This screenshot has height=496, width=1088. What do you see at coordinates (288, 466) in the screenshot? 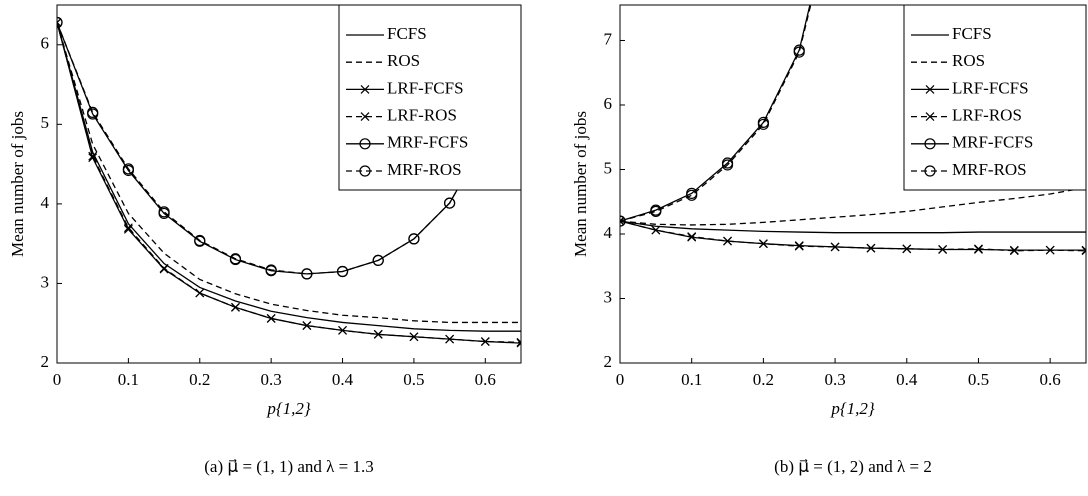
I see `caption: (a) μ⃗ = (1, 1) and λ = 1.3` at bounding box center [288, 466].